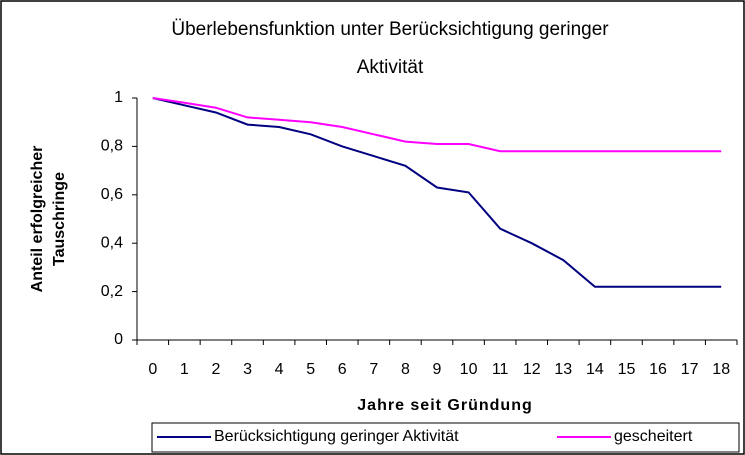 Image resolution: width=745 pixels, height=455 pixels. Describe the element at coordinates (112, 242) in the screenshot. I see `y-tick-label: 0,4` at that location.